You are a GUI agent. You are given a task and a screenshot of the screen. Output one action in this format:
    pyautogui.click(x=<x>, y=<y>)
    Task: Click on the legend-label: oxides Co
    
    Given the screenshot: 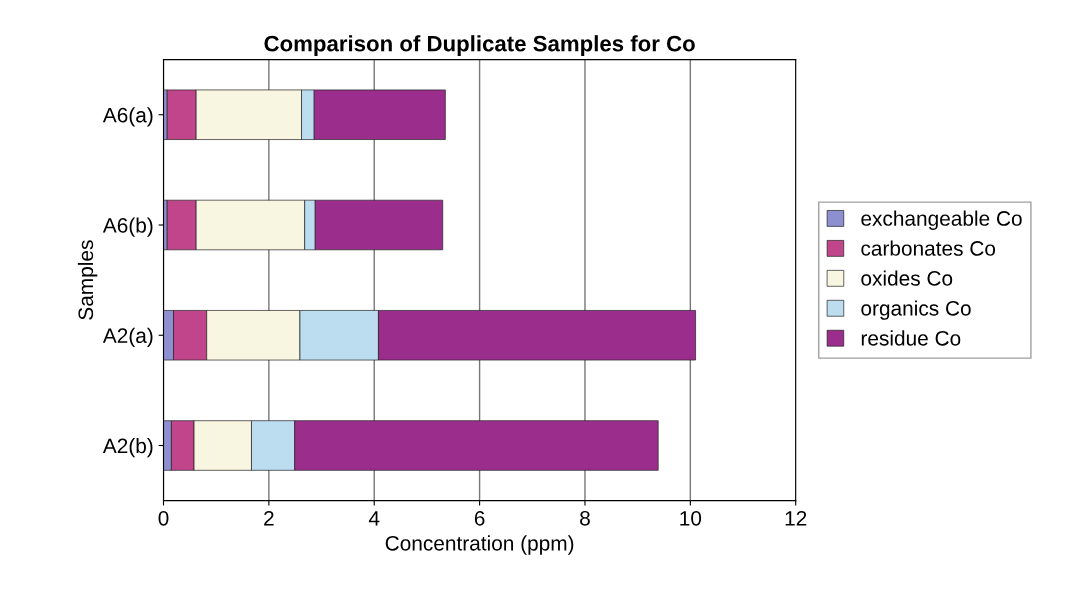 What is the action you would take?
    pyautogui.click(x=907, y=278)
    